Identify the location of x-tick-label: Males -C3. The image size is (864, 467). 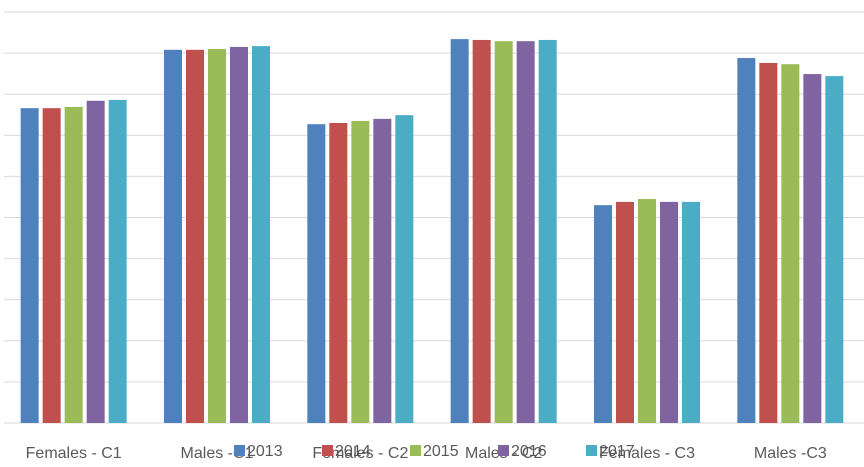
(790, 453).